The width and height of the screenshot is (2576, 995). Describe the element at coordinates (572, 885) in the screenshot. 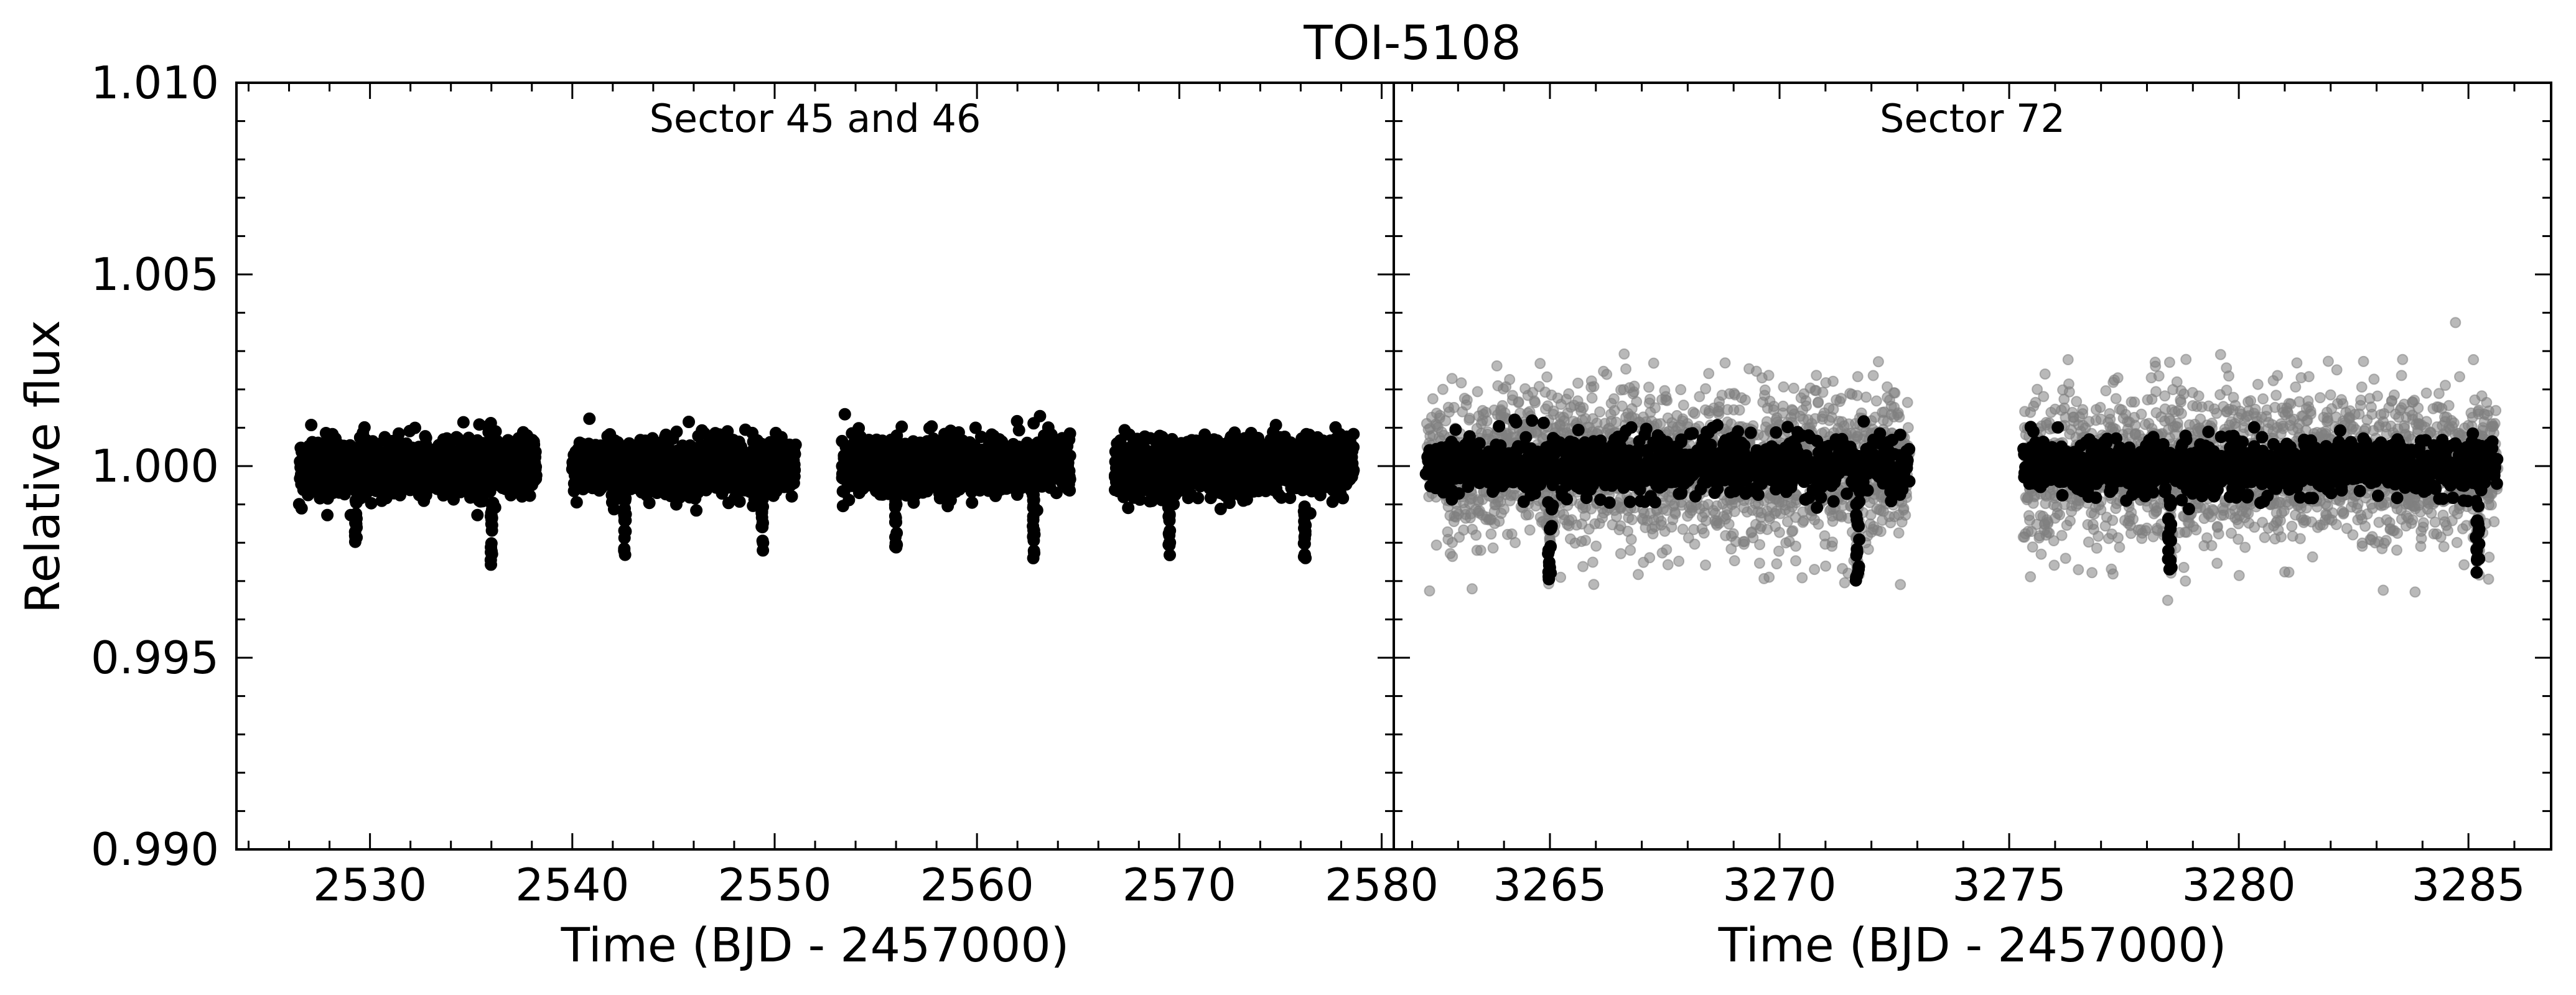

I see `x-tick-label: 2540` at that location.